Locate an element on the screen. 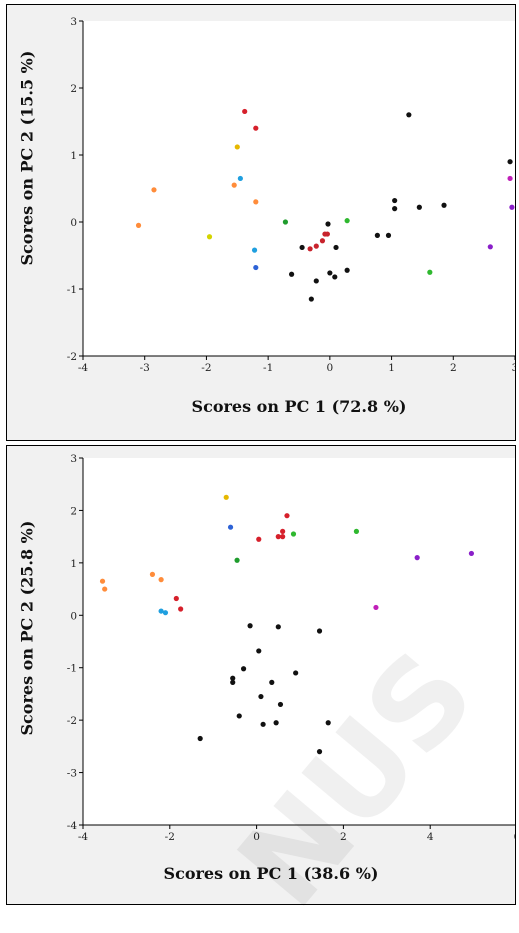 This screenshot has height=933, width=519. bottom-y-axis-label: Scores on PC 2 (25.8 %) is located at coordinates (27, 628).